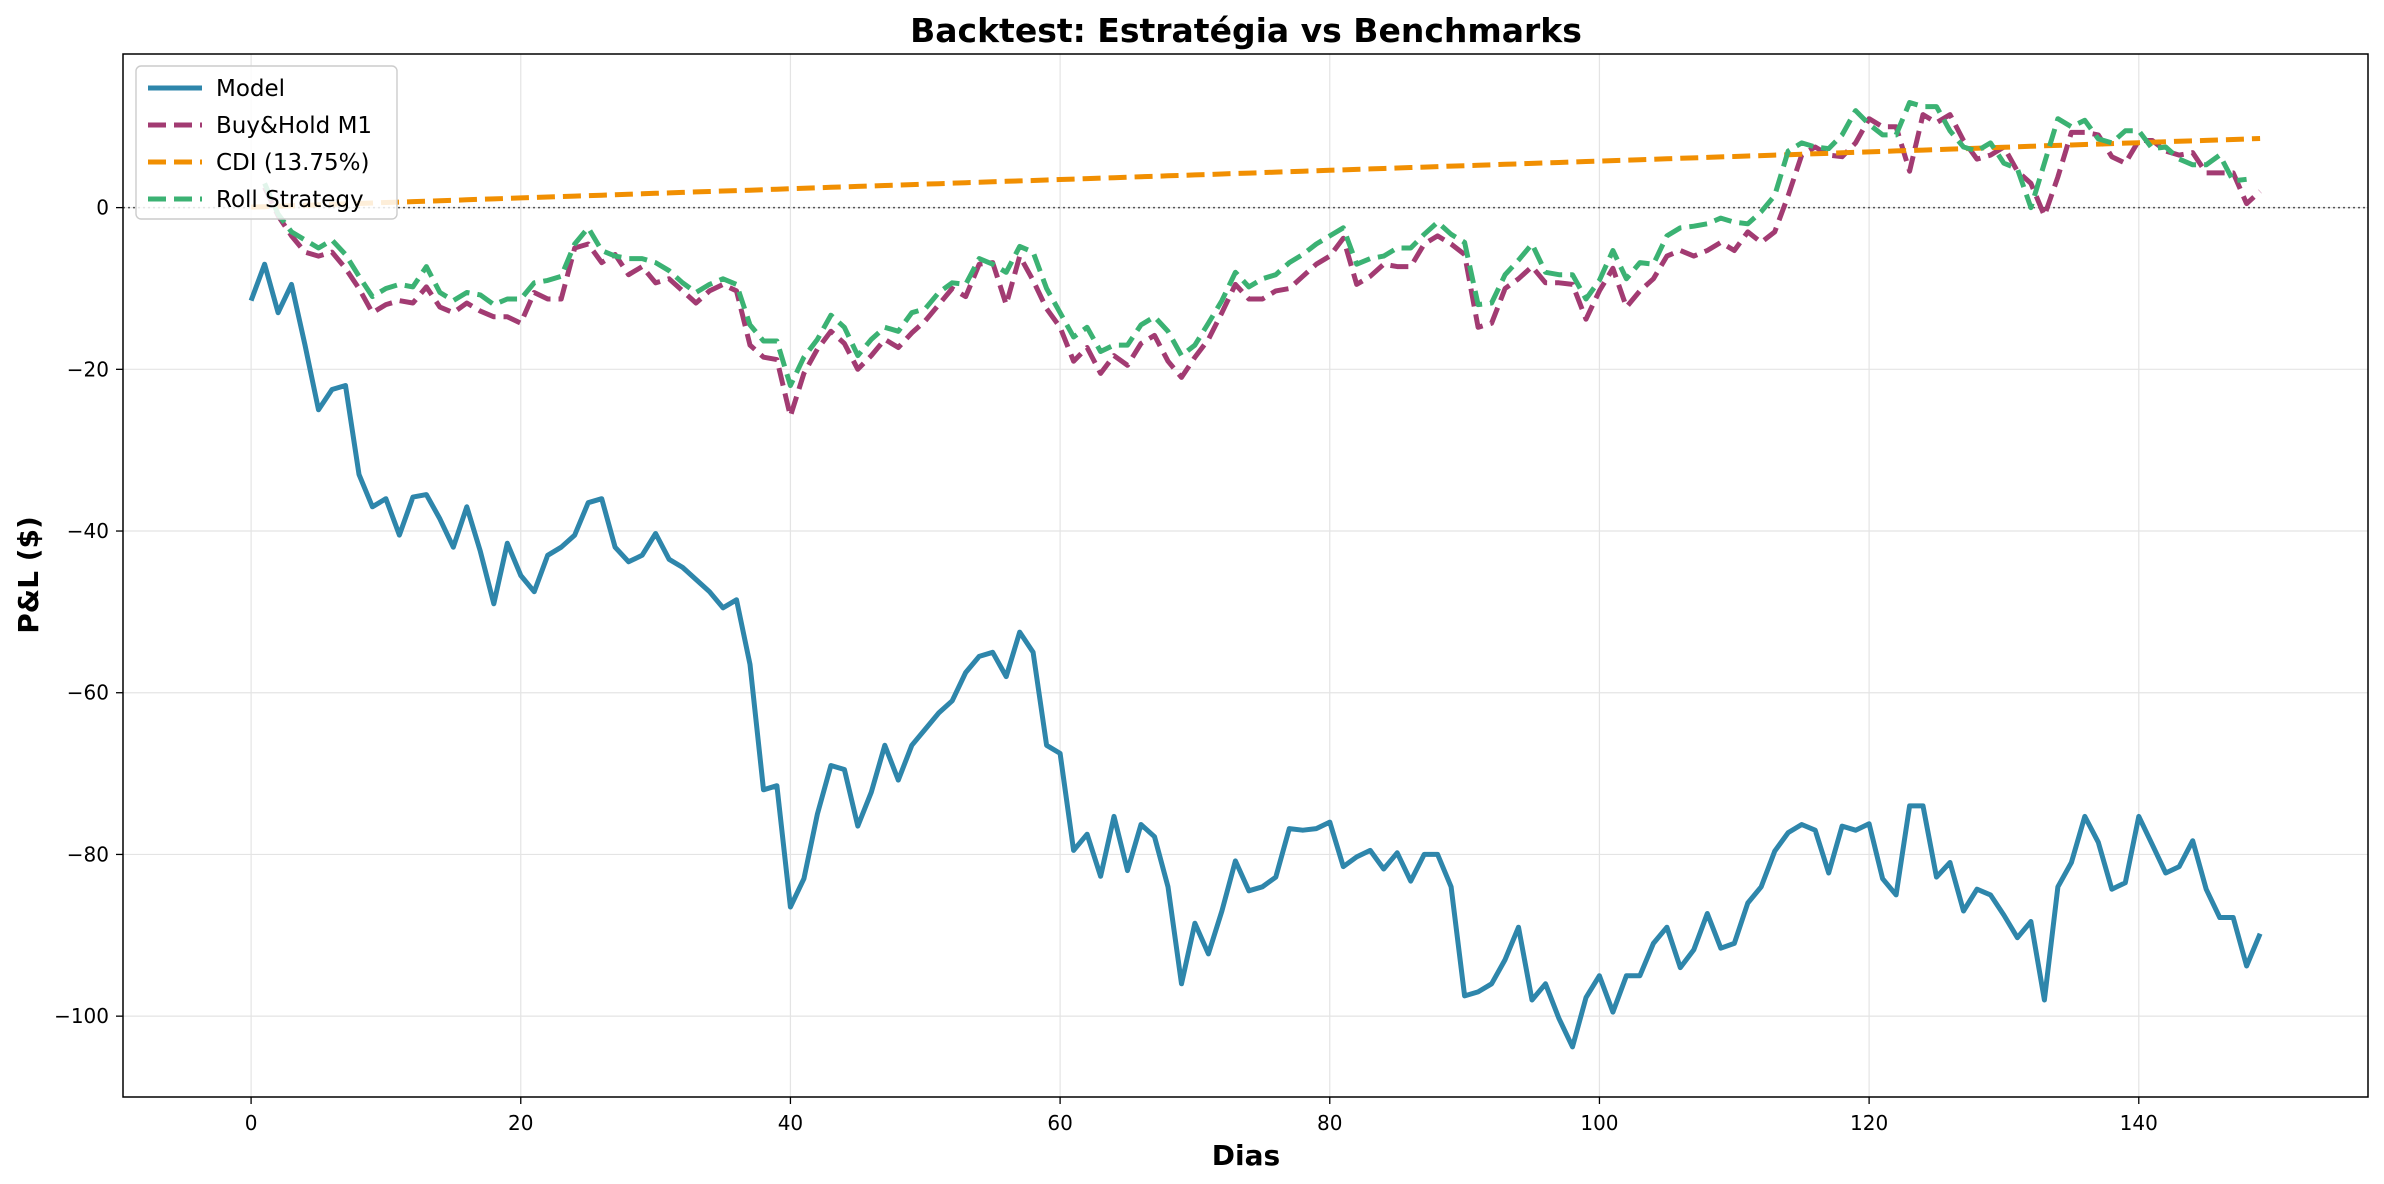  Describe the element at coordinates (1246, 30) in the screenshot. I see `chart-title: Backtest: Estratégia vs Benchmarks` at that location.